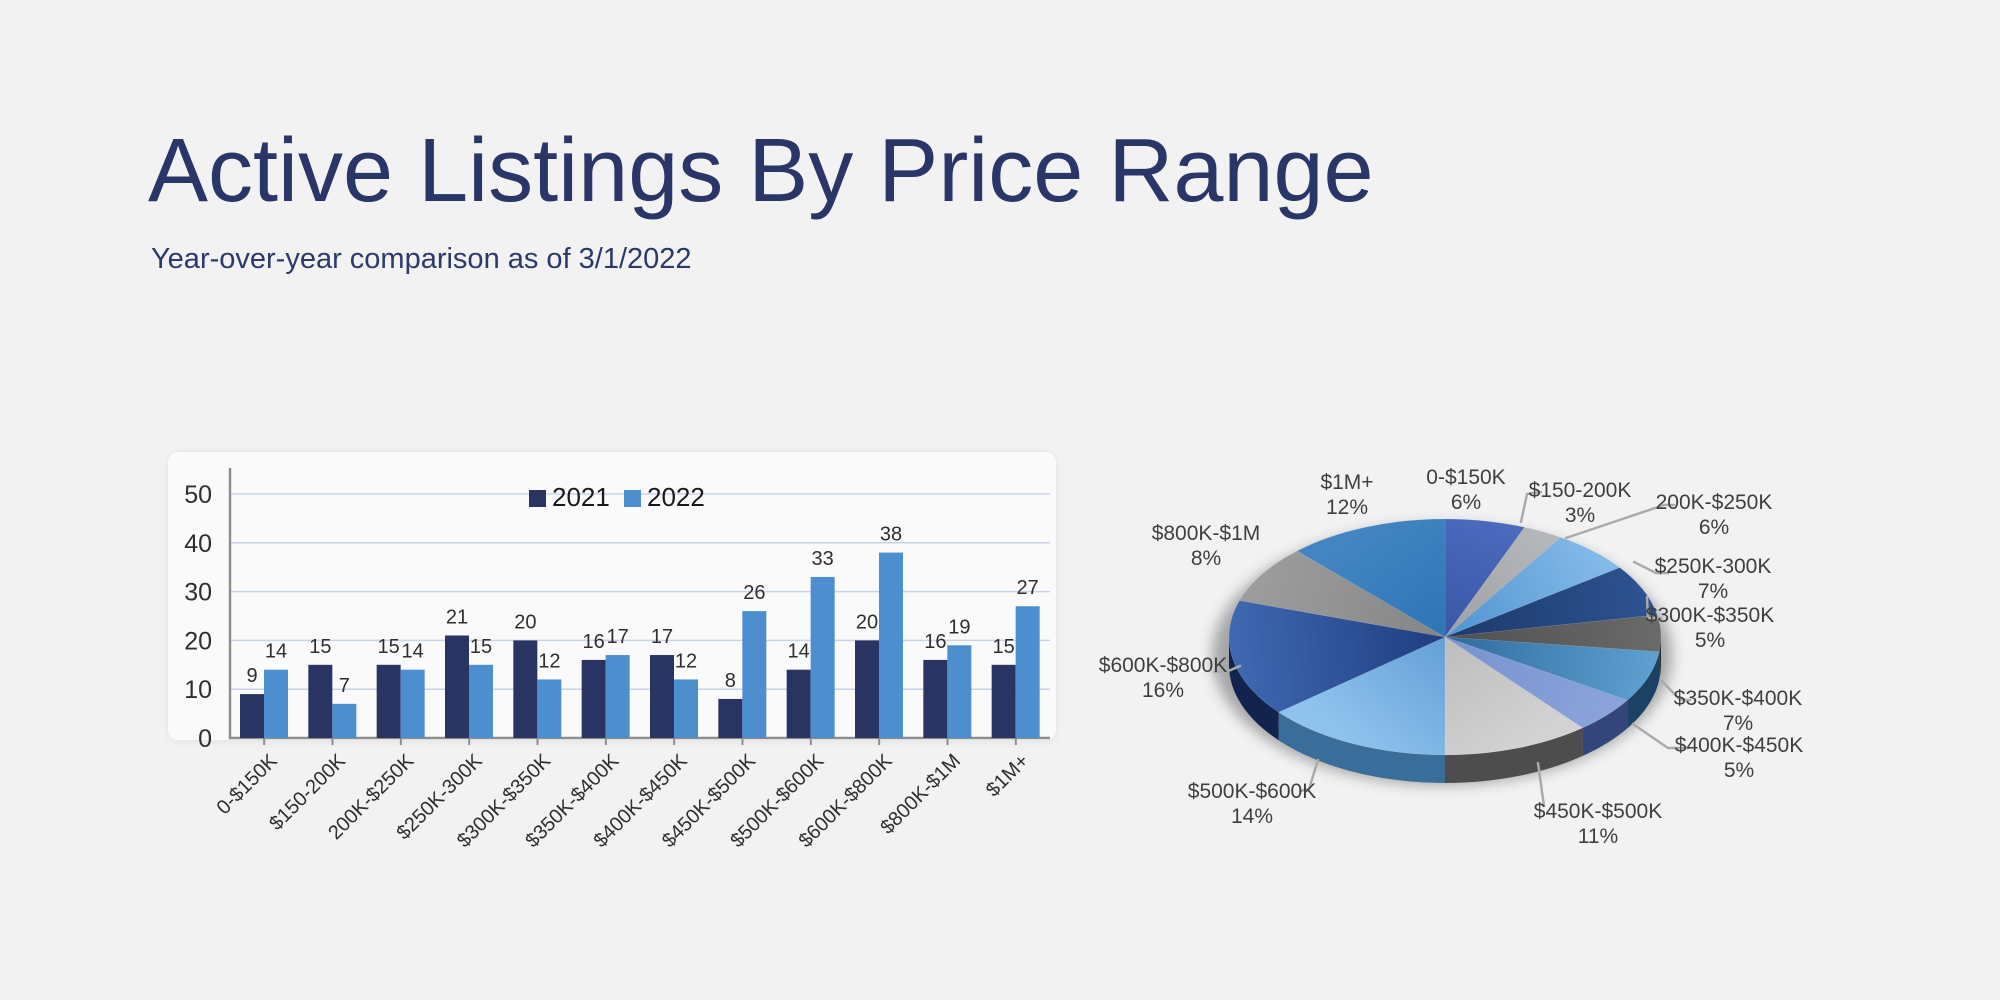  Describe the element at coordinates (1362, 696) in the screenshot. I see `pie-slice-$500K-$600K` at that location.